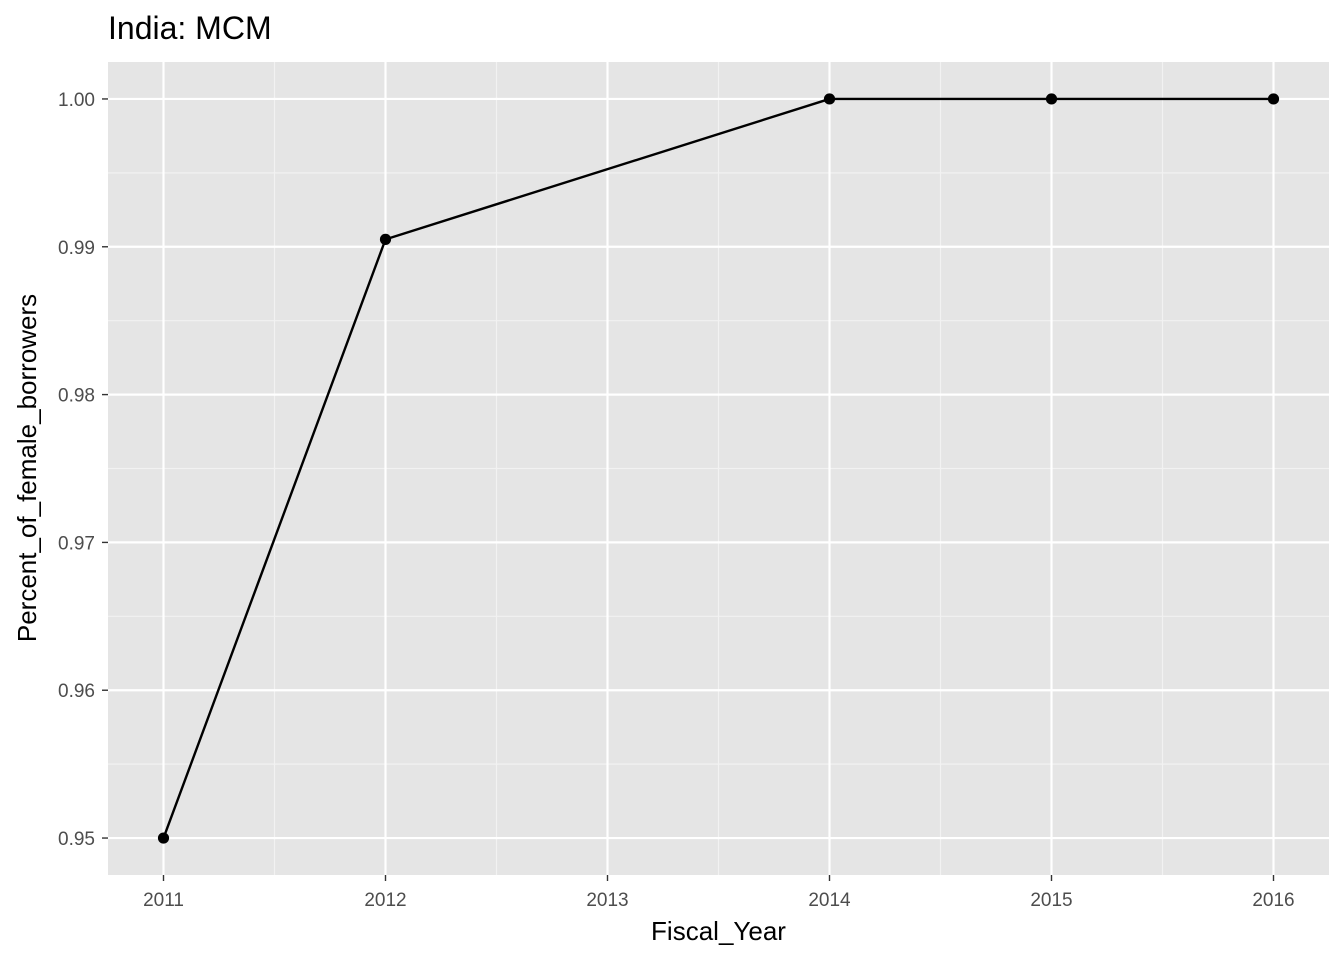 The width and height of the screenshot is (1344, 960). Describe the element at coordinates (385, 900) in the screenshot. I see `x-tick-label: 2012` at that location.